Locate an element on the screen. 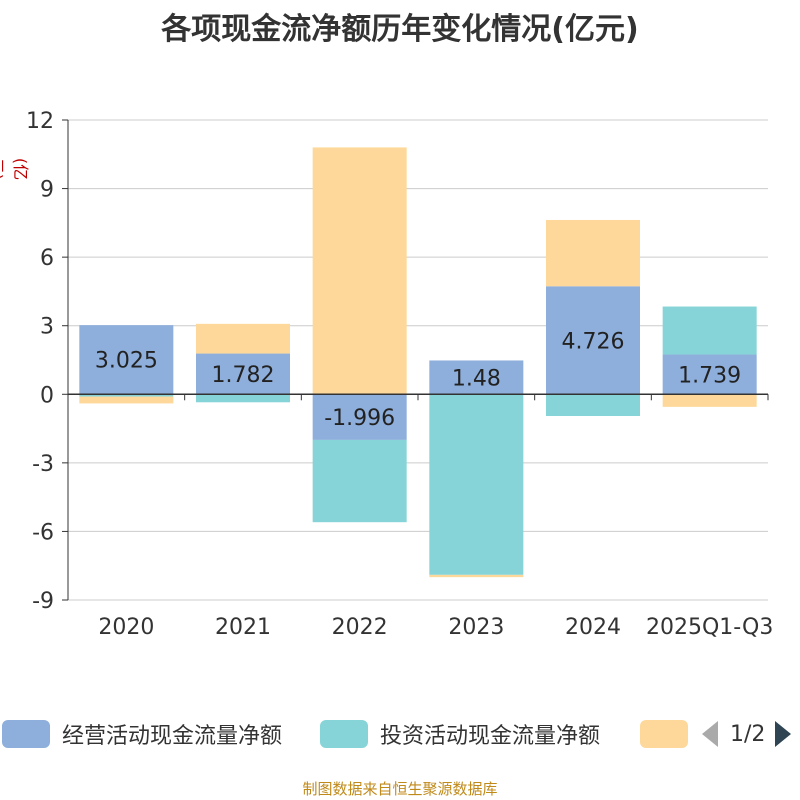 The width and height of the screenshot is (800, 800). data-label: 1.48 is located at coordinates (476, 378).